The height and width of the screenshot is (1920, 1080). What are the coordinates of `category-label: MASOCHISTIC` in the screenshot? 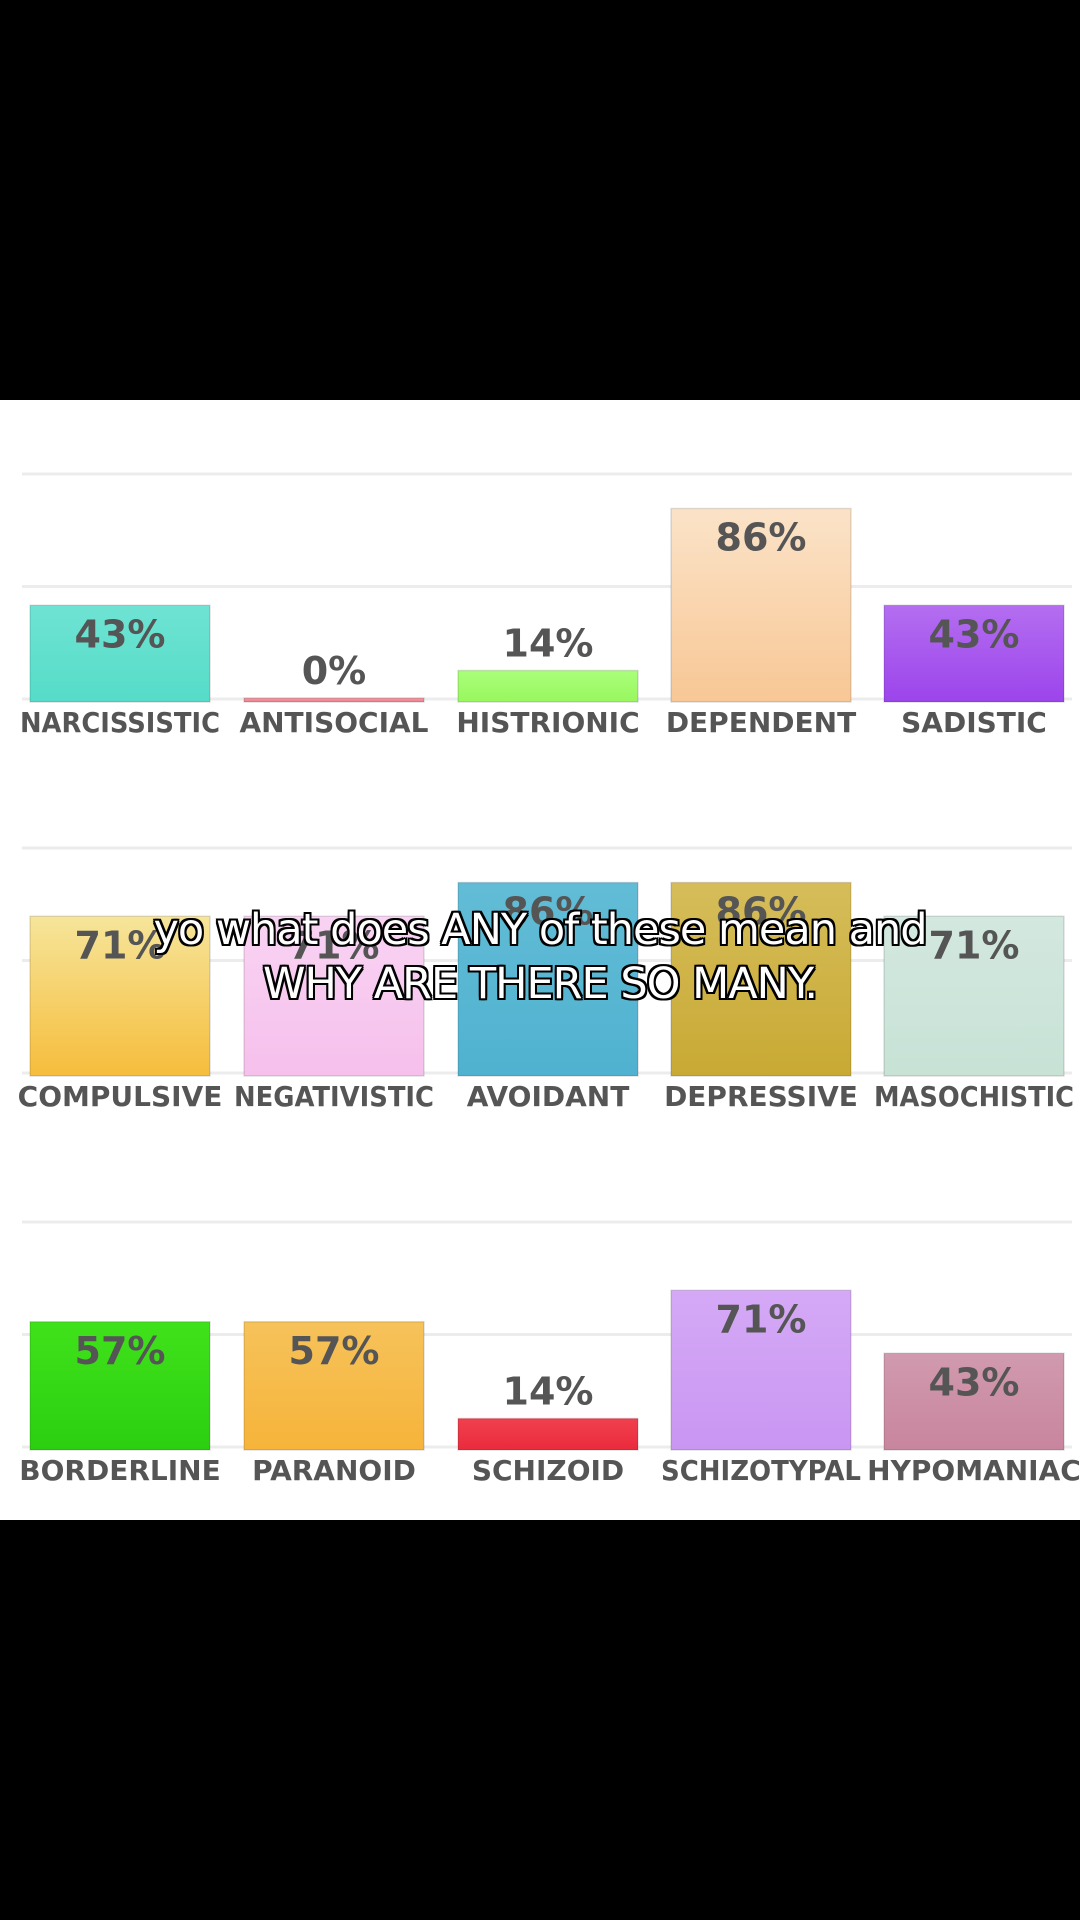 It's located at (974, 1096).